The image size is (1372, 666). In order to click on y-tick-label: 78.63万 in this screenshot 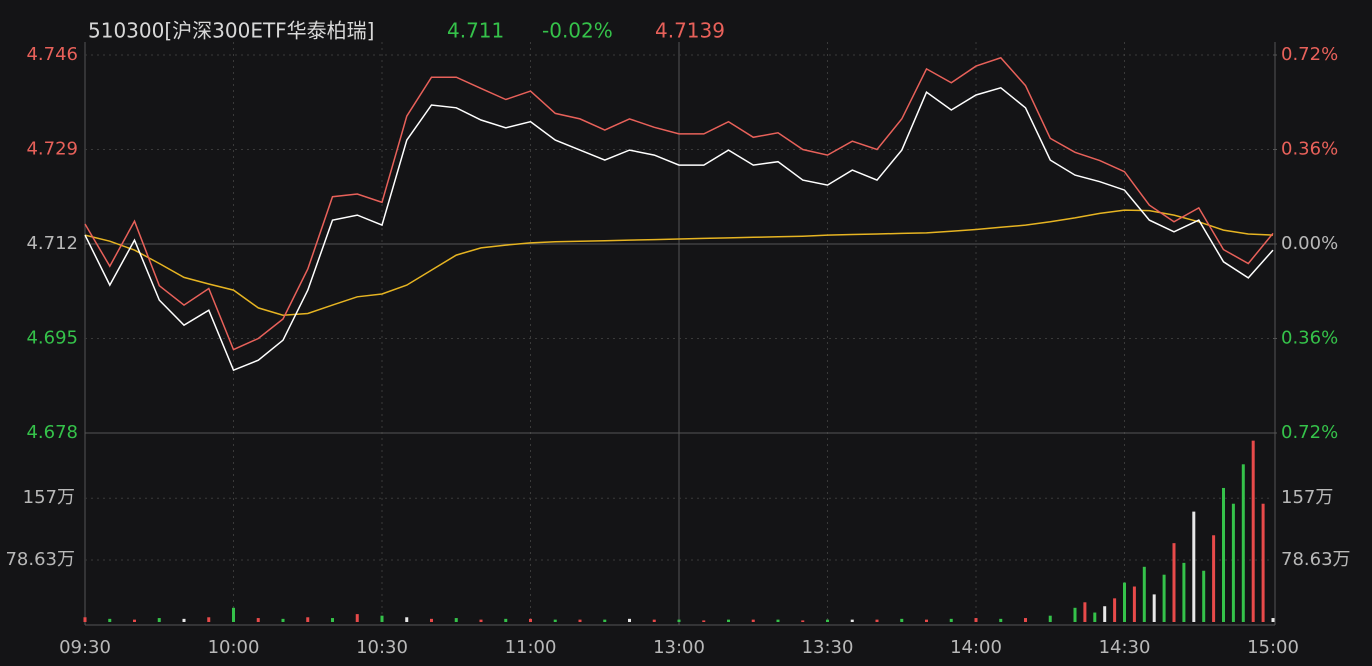, I will do `click(40, 559)`.